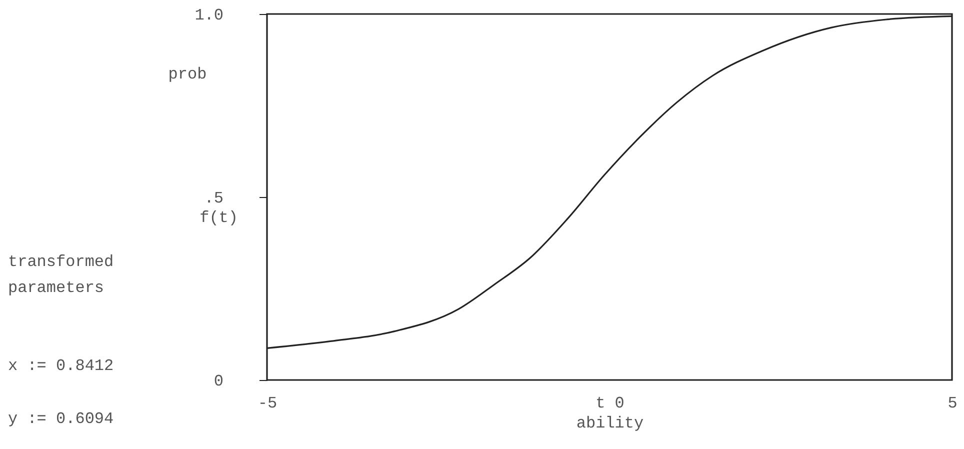 The height and width of the screenshot is (449, 964). Describe the element at coordinates (61, 366) in the screenshot. I see `text: x := 0.8412` at that location.